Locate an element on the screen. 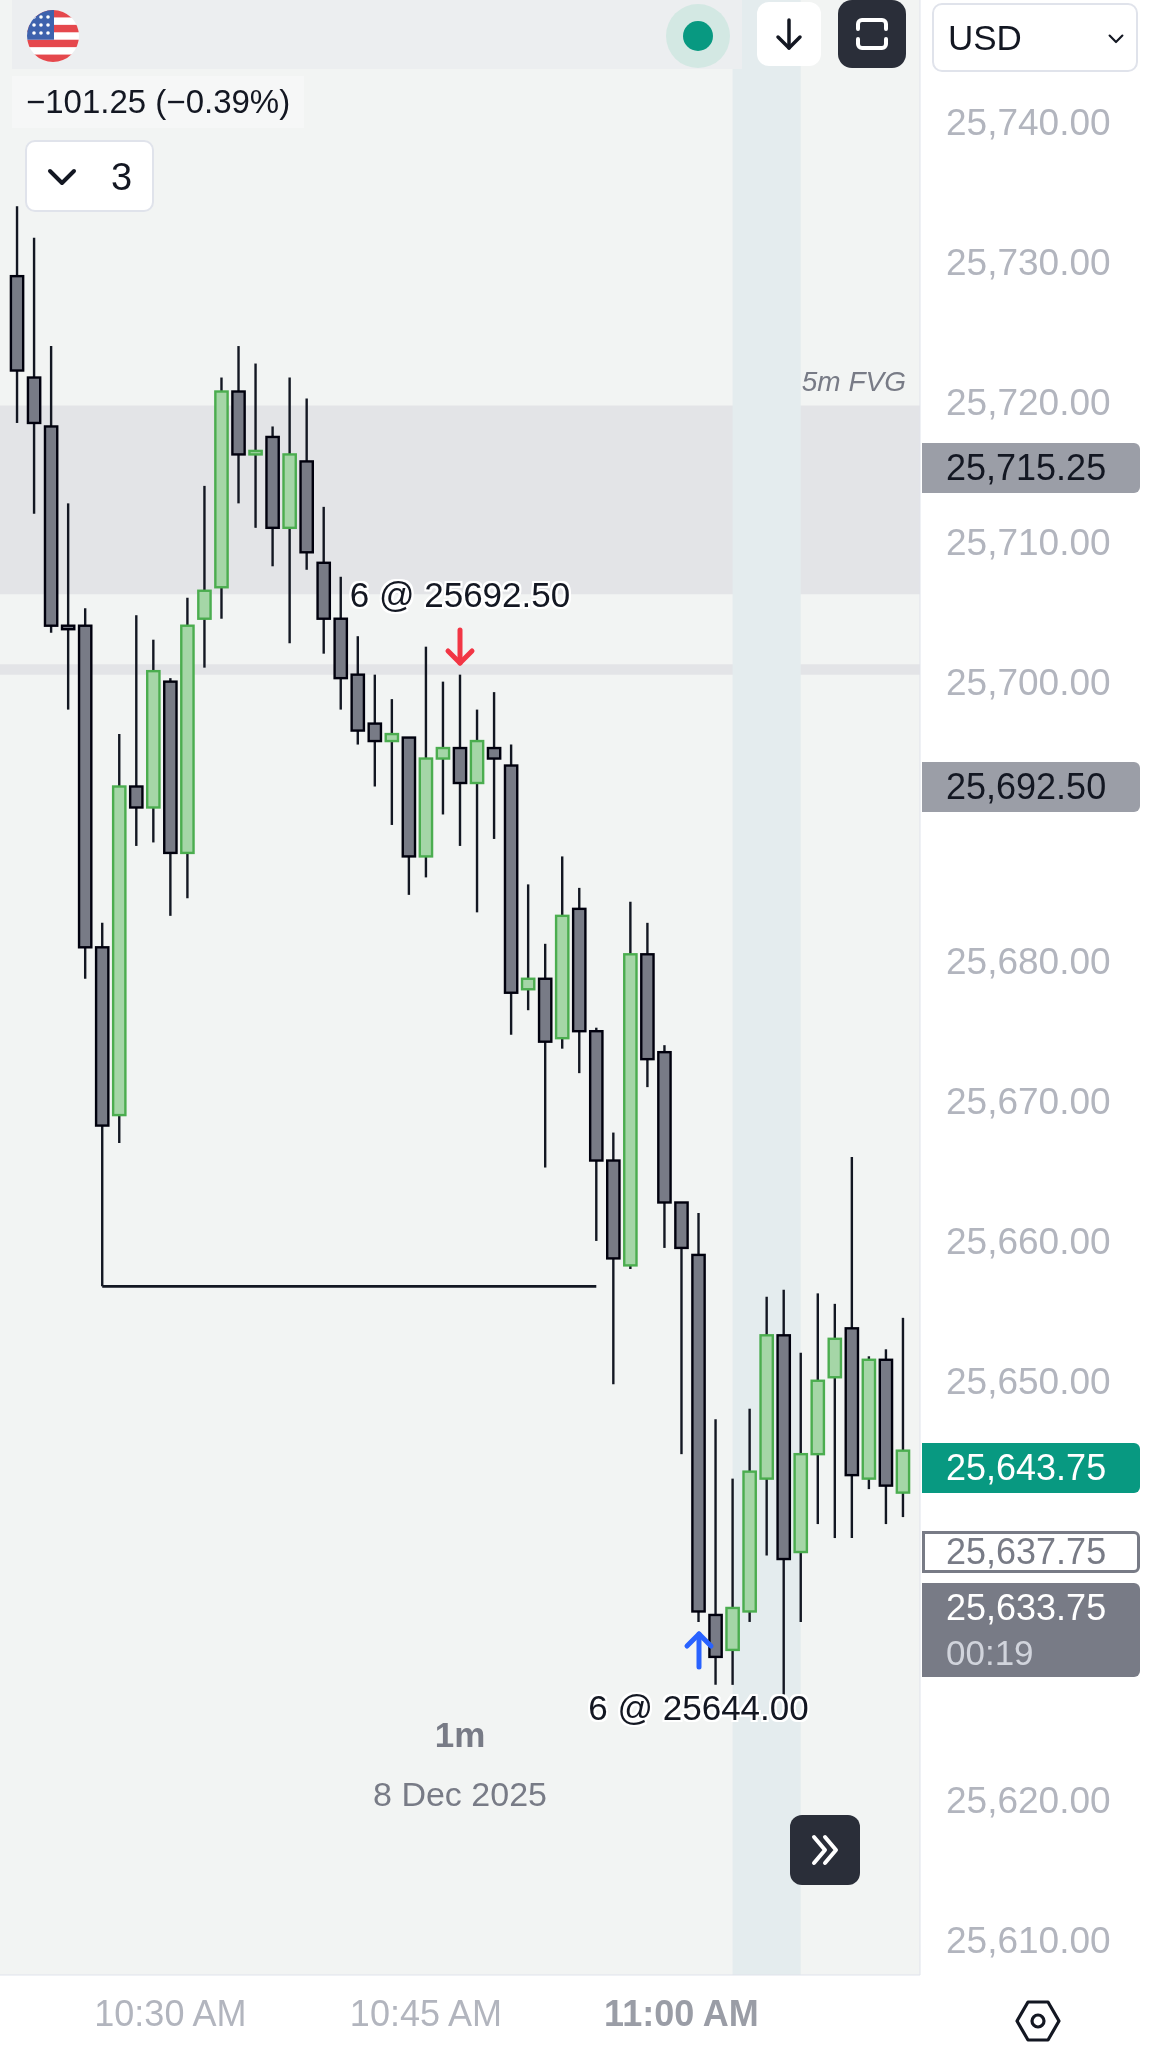  text: 00:19 is located at coordinates (990, 1652).